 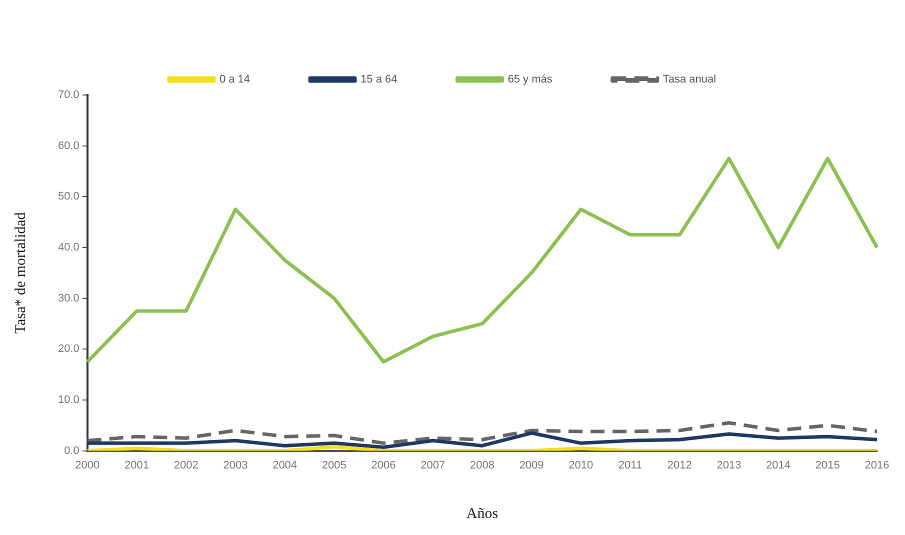 I want to click on y-tick-label: 20.0, so click(x=69, y=349).